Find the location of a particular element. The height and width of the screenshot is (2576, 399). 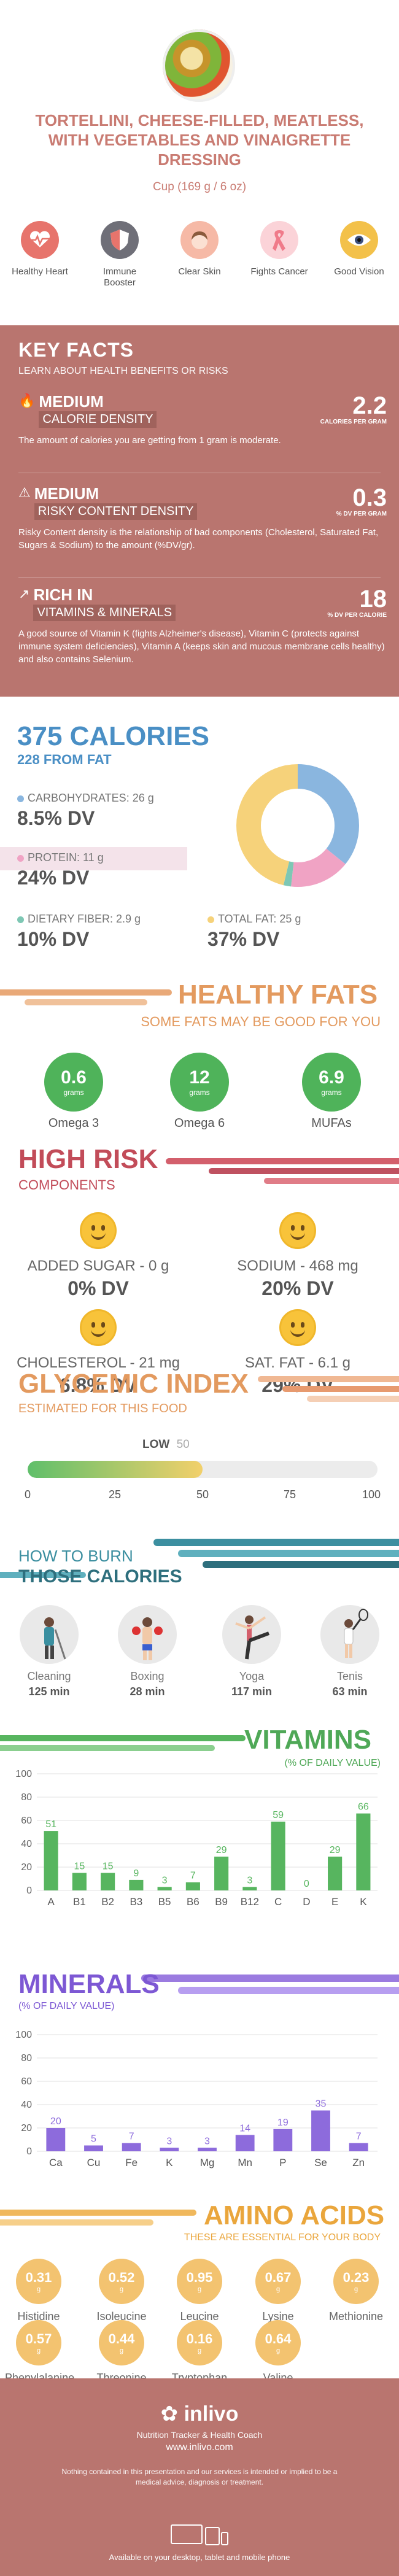

amino-label: Isoleucine is located at coordinates (121, 2316).